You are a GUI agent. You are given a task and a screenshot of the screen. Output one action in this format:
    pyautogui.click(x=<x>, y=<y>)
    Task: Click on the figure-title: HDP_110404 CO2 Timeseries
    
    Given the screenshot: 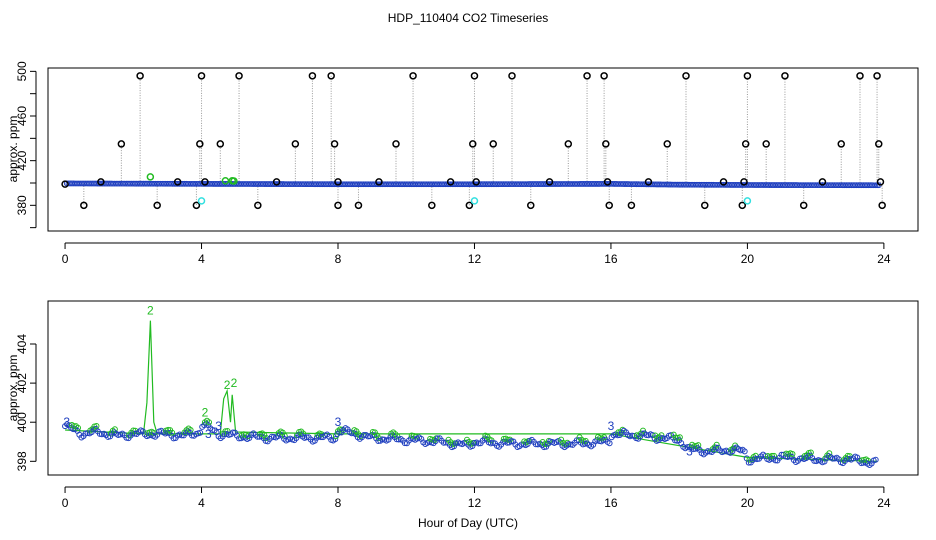 What is the action you would take?
    pyautogui.click(x=468, y=18)
    